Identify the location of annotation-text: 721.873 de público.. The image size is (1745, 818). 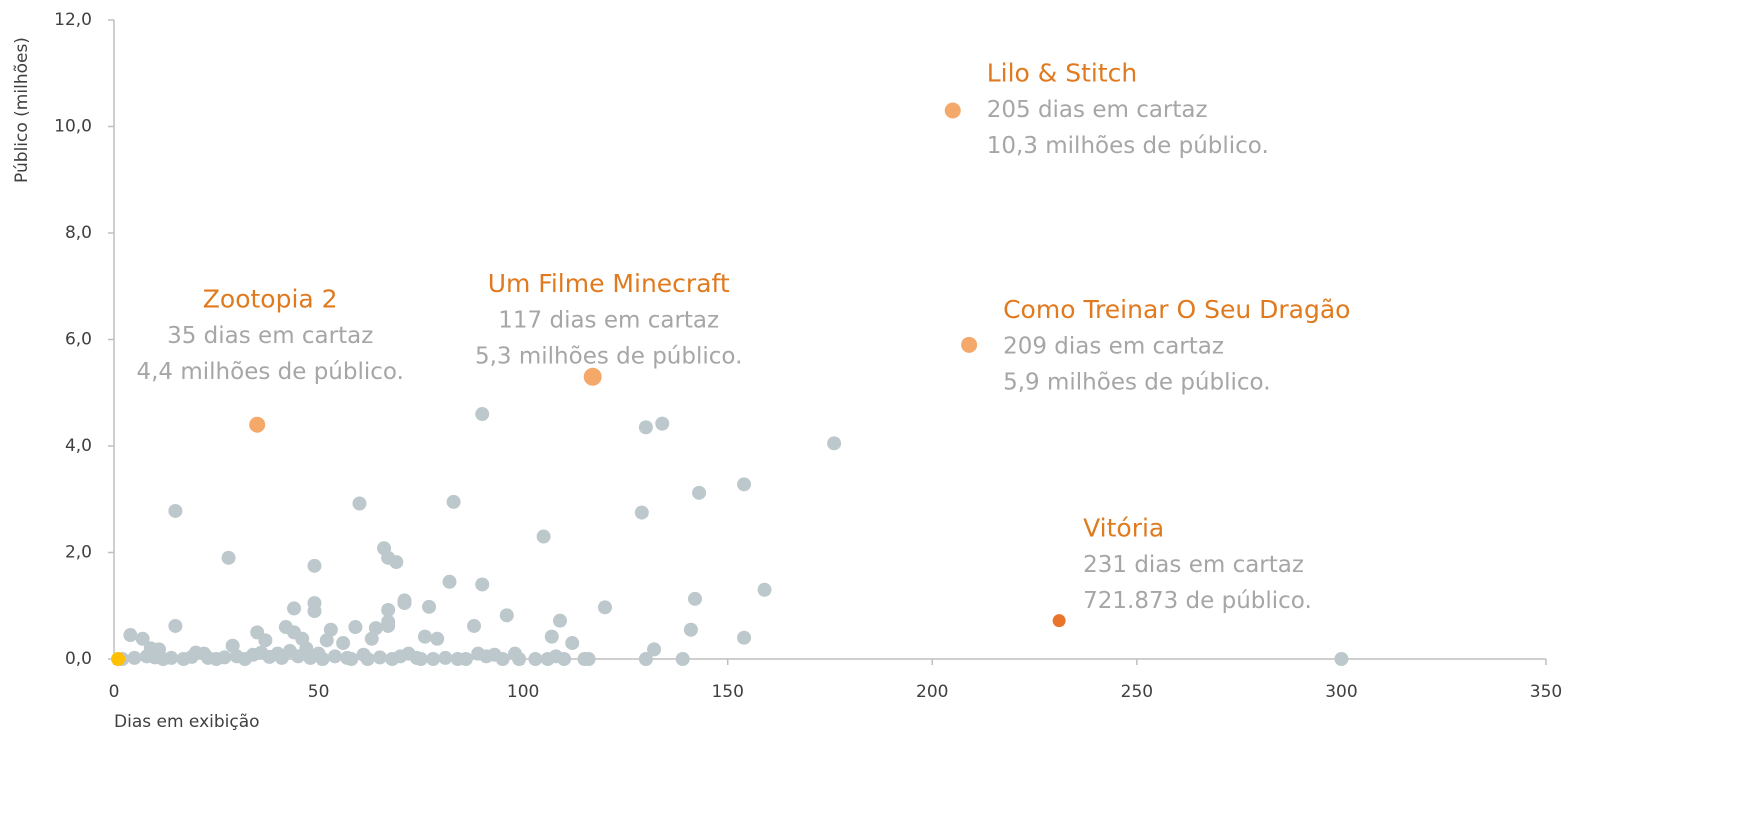
(1197, 601).